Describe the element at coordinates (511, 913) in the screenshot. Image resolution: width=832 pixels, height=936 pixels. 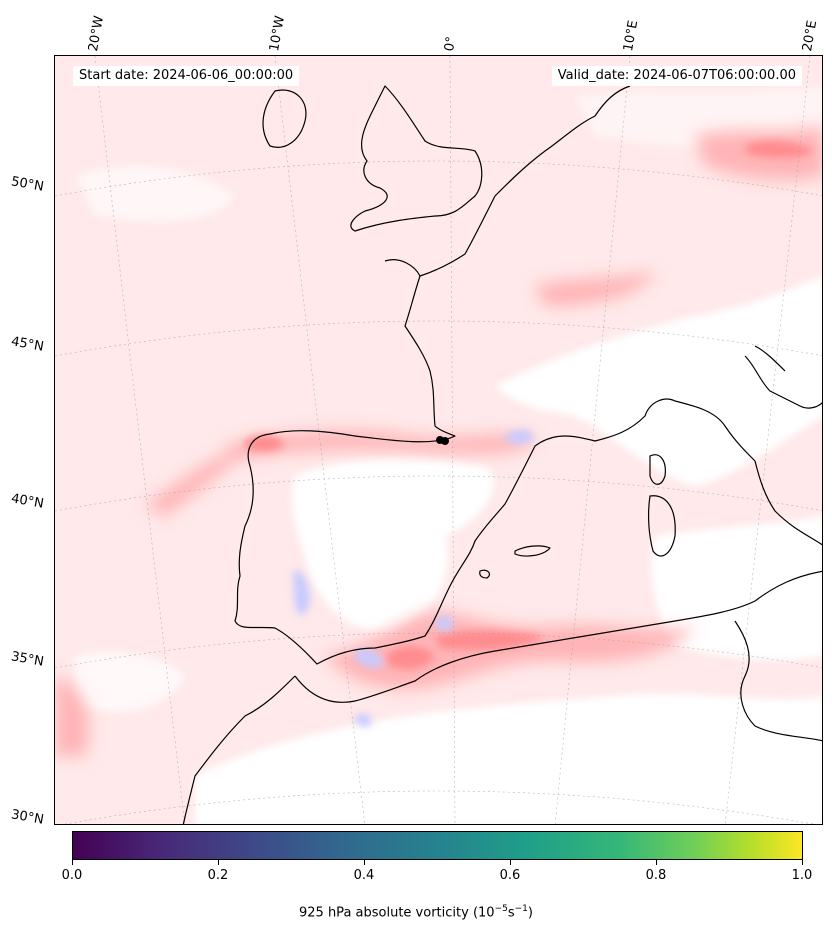
I see `colorbar-title-mid: s` at that location.